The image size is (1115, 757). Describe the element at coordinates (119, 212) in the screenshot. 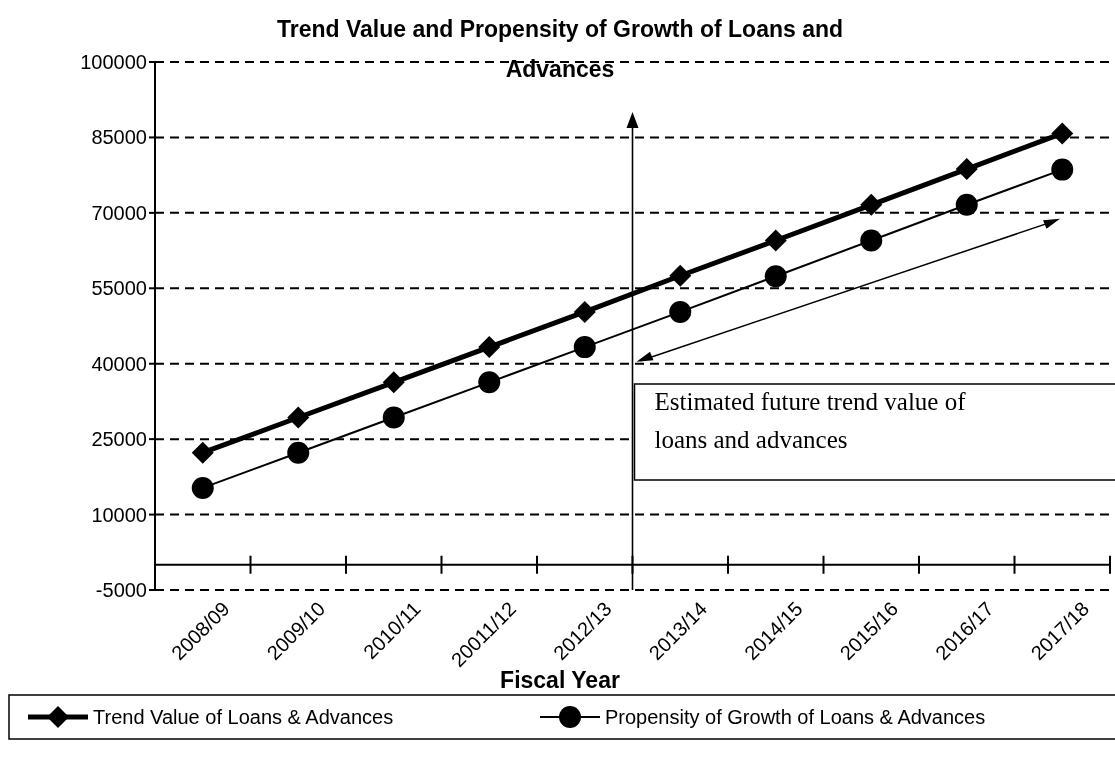

I see `y-tick-label: 70000` at that location.